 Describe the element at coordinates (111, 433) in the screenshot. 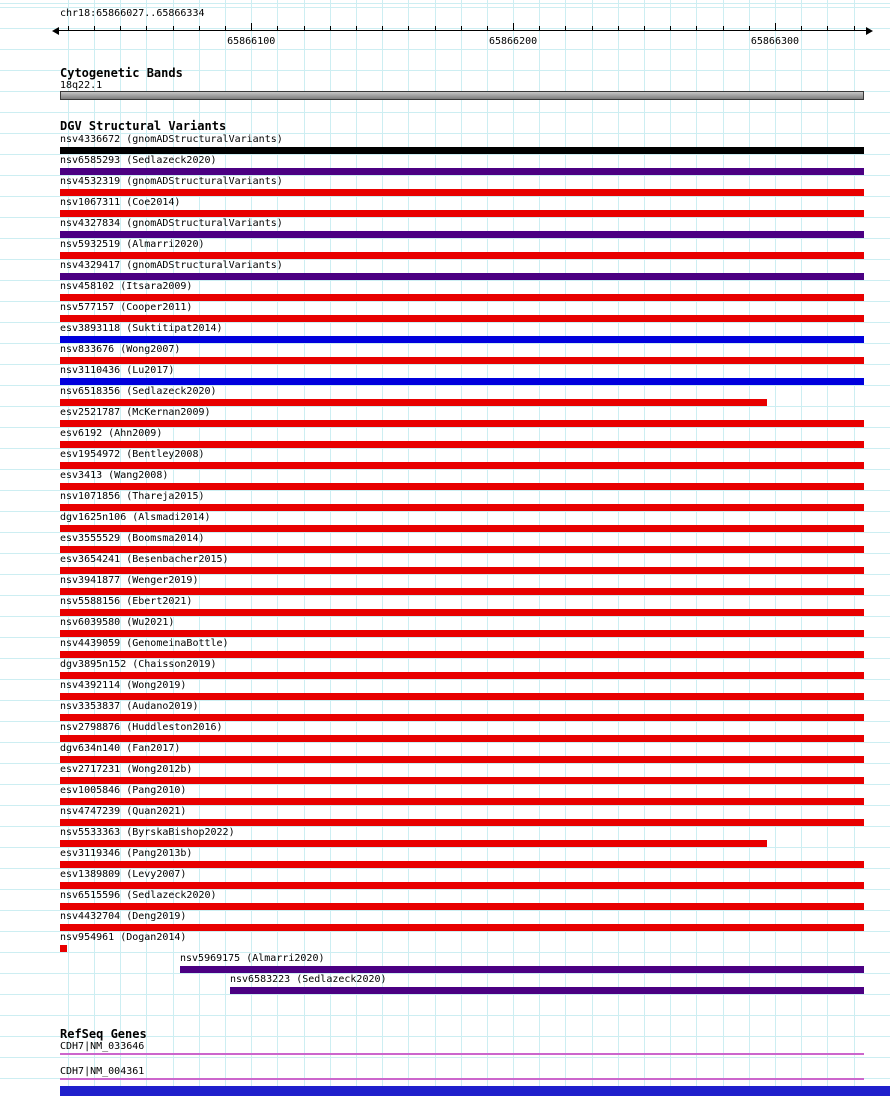

I see `variant-label: esv6192 (Ahn2009)` at that location.